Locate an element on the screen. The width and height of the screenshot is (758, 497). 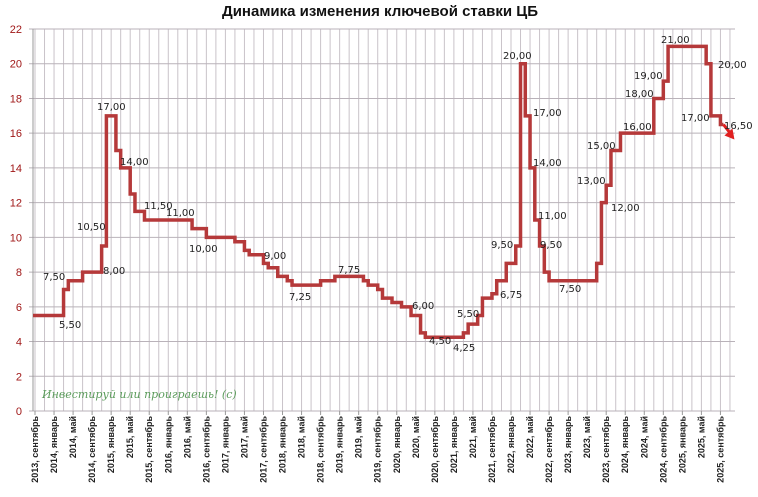
y-tick-label: 20 is located at coordinates (16, 65).